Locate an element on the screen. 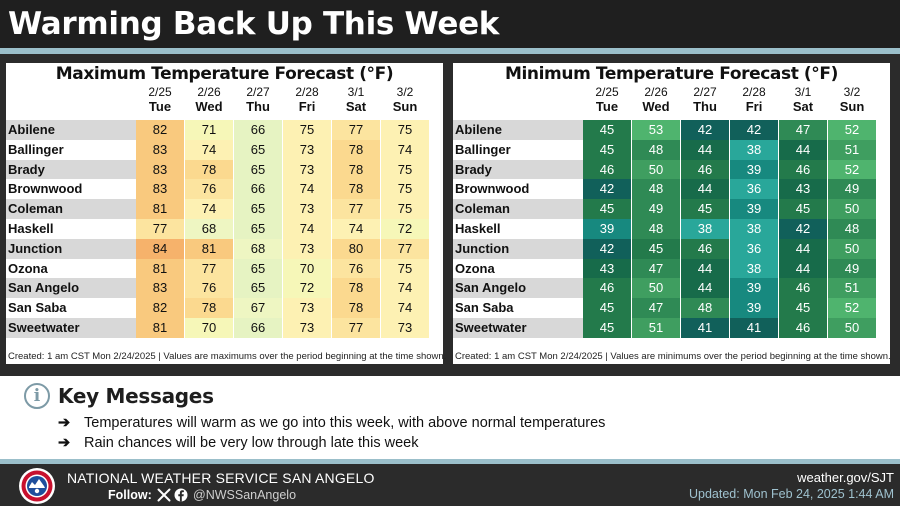 This screenshot has height=506, width=900. temperature-cell: 70 is located at coordinates (209, 328).